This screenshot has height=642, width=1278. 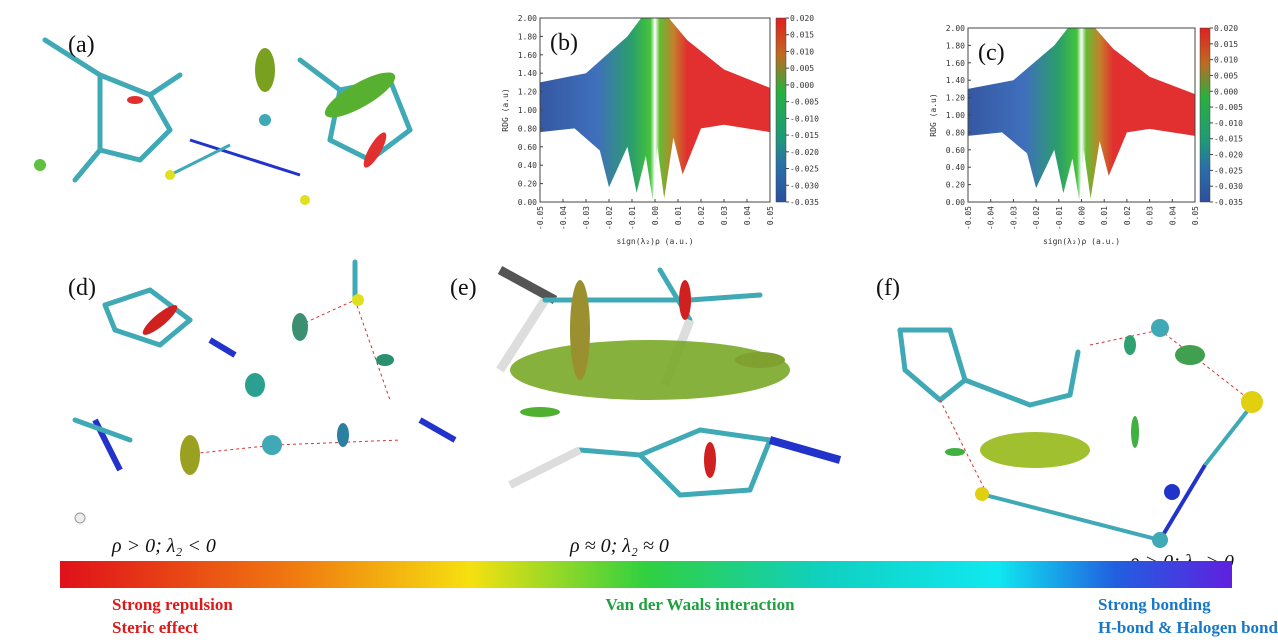 What do you see at coordinates (991, 53) in the screenshot?
I see `panel-label: (c)` at bounding box center [991, 53].